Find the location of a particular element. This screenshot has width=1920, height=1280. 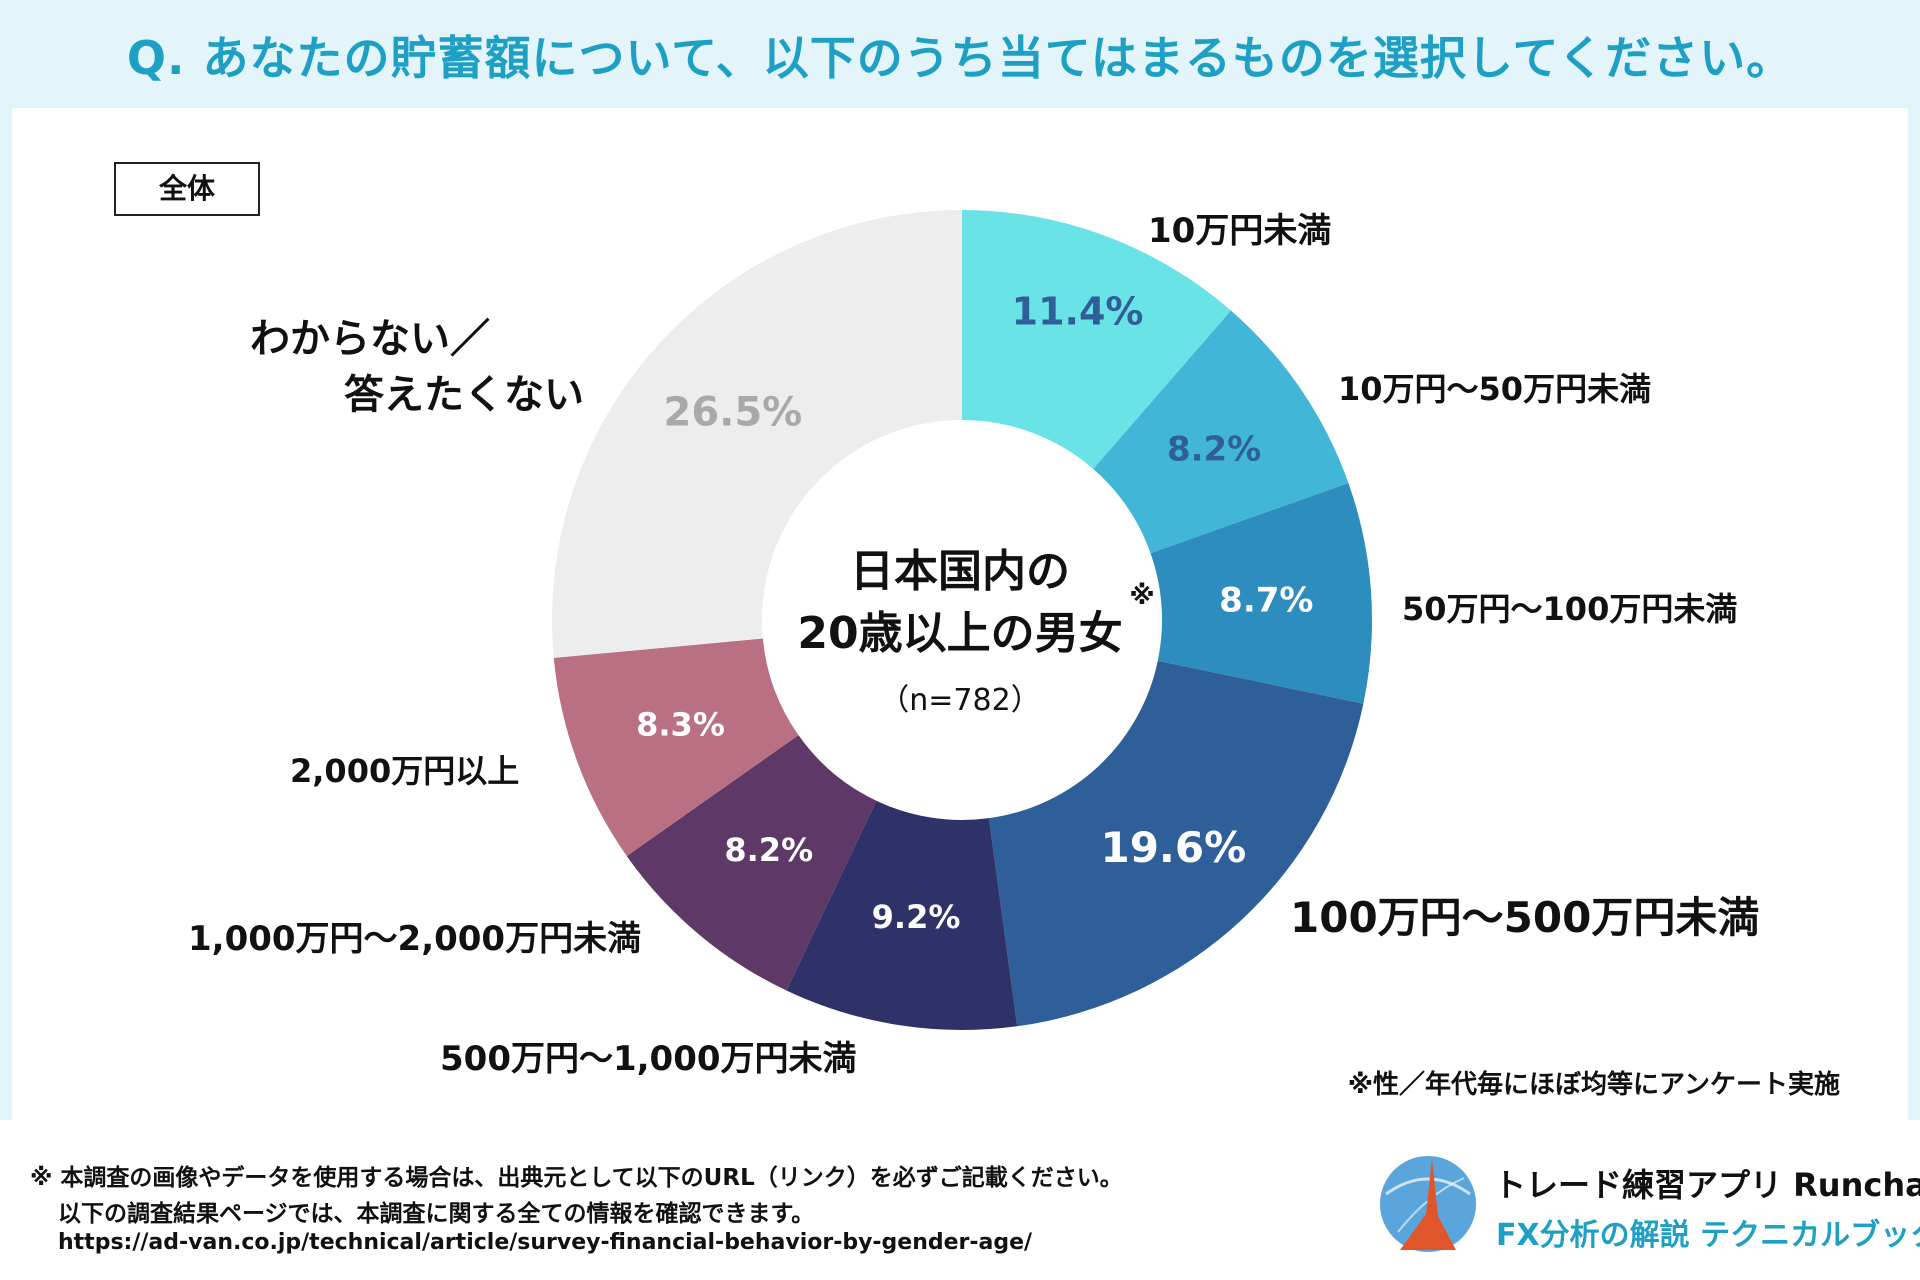

center-title-line1: 日本国内の is located at coordinates (960, 571).